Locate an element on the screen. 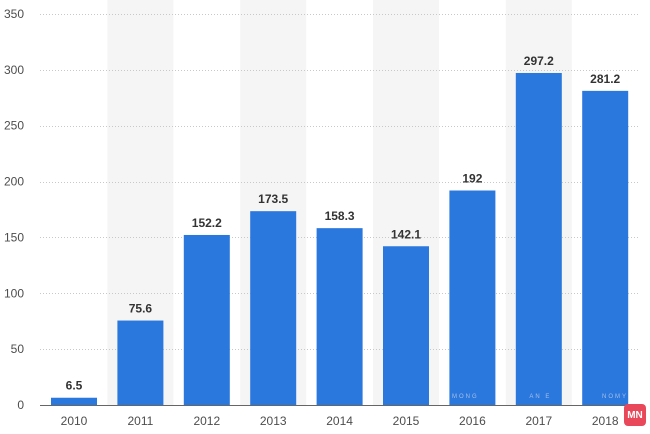 This screenshot has width=650, height=434. x-tick-label: 2016 is located at coordinates (472, 421).